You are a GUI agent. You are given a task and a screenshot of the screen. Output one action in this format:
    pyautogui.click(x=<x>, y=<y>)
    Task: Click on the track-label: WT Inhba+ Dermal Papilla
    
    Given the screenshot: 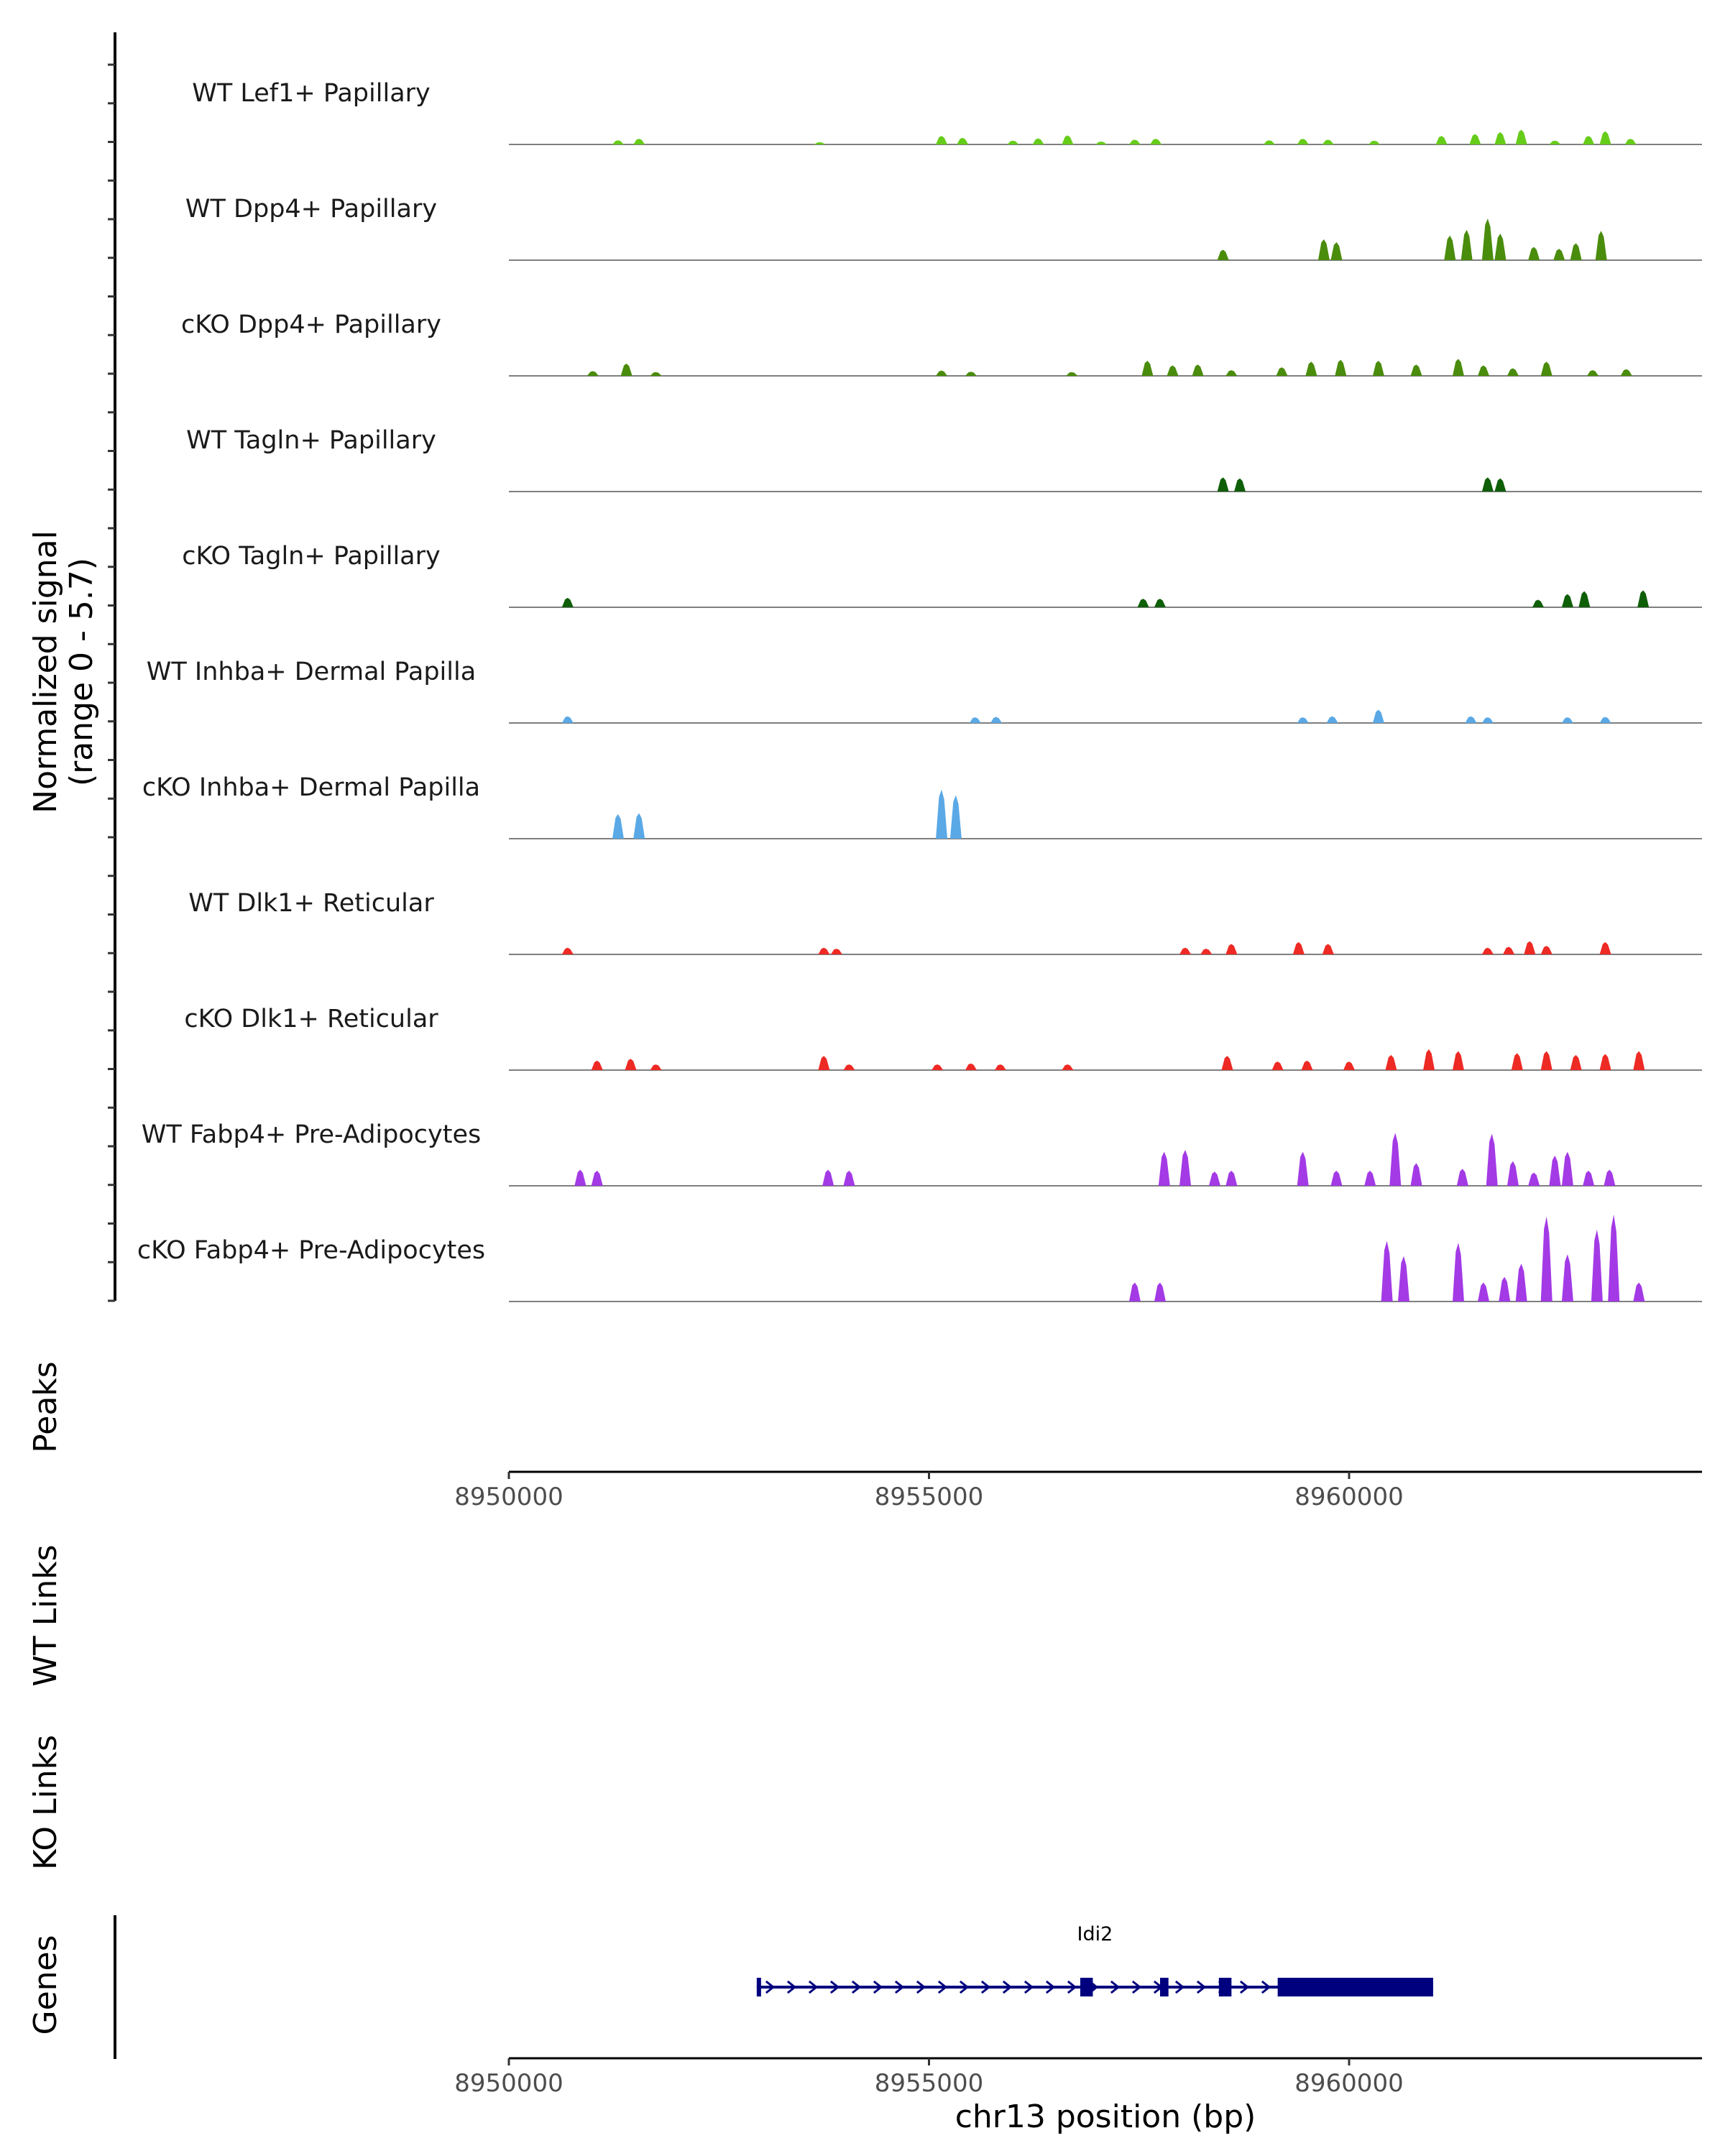 What is the action you would take?
    pyautogui.click(x=311, y=672)
    